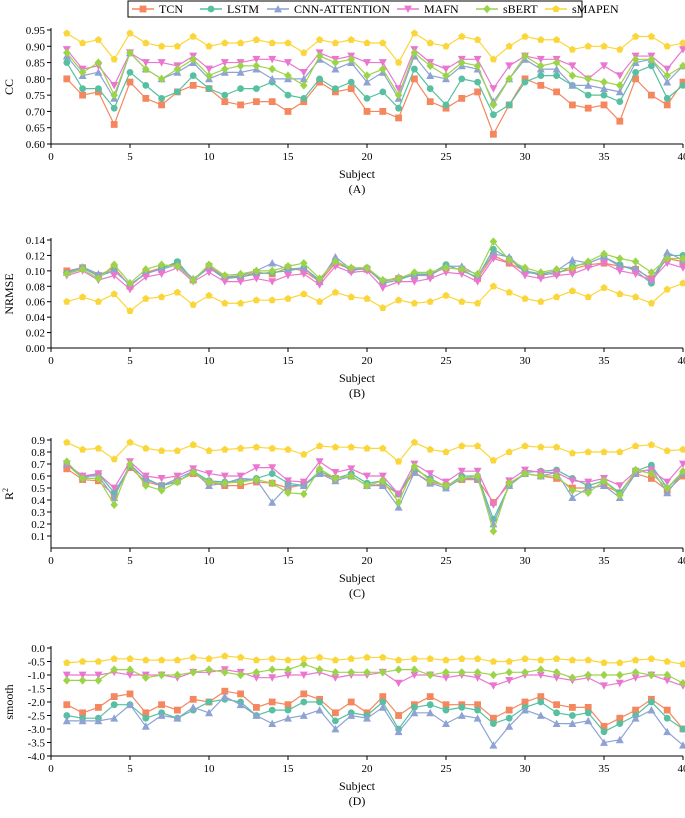 The image size is (685, 818). What do you see at coordinates (36, 318) in the screenshot?
I see `y-tick-label: 0.04` at bounding box center [36, 318].